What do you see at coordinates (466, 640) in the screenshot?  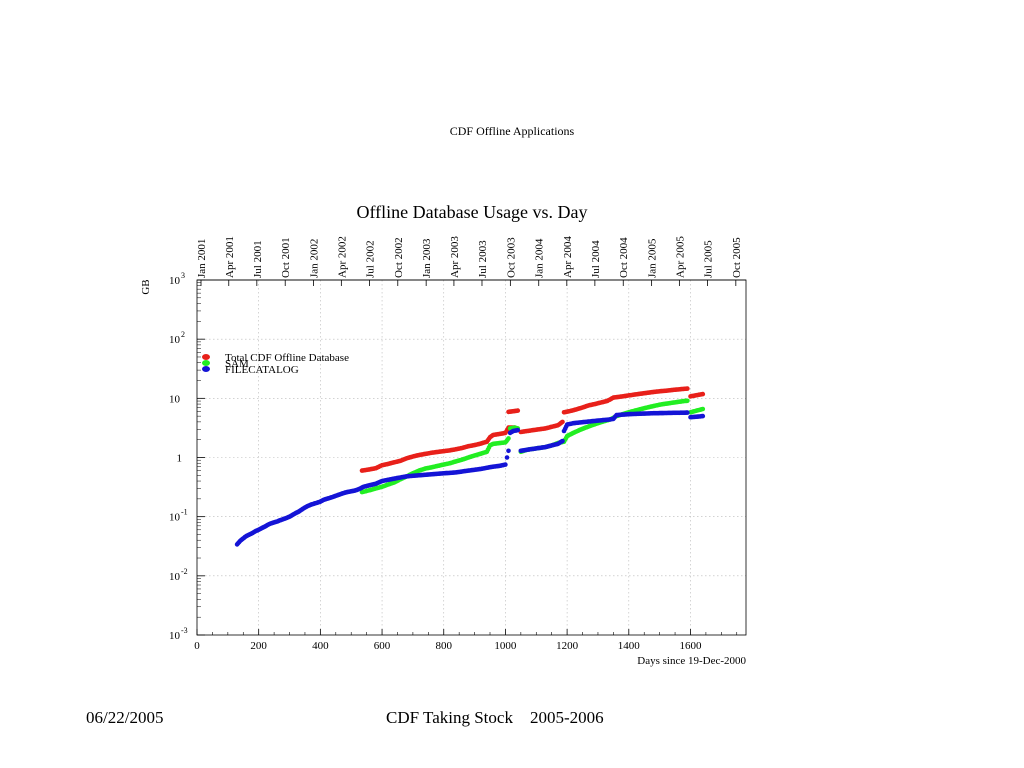 I see `x-axis: 0 200 400 600 800 1000 1200 1400 1600` at bounding box center [466, 640].